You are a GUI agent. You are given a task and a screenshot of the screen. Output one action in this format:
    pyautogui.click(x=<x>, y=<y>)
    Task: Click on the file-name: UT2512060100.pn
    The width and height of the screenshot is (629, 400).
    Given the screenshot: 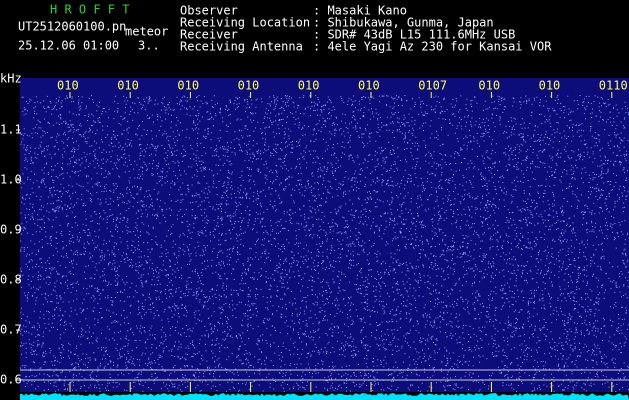 What is the action you would take?
    pyautogui.click(x=72, y=27)
    